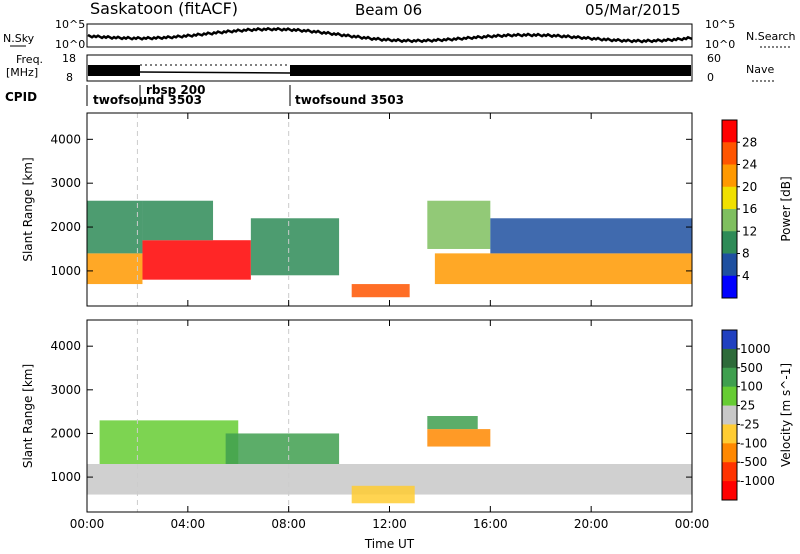 The height and width of the screenshot is (554, 800). What do you see at coordinates (771, 36) in the screenshot?
I see `nsearch-label: N.Search` at bounding box center [771, 36].